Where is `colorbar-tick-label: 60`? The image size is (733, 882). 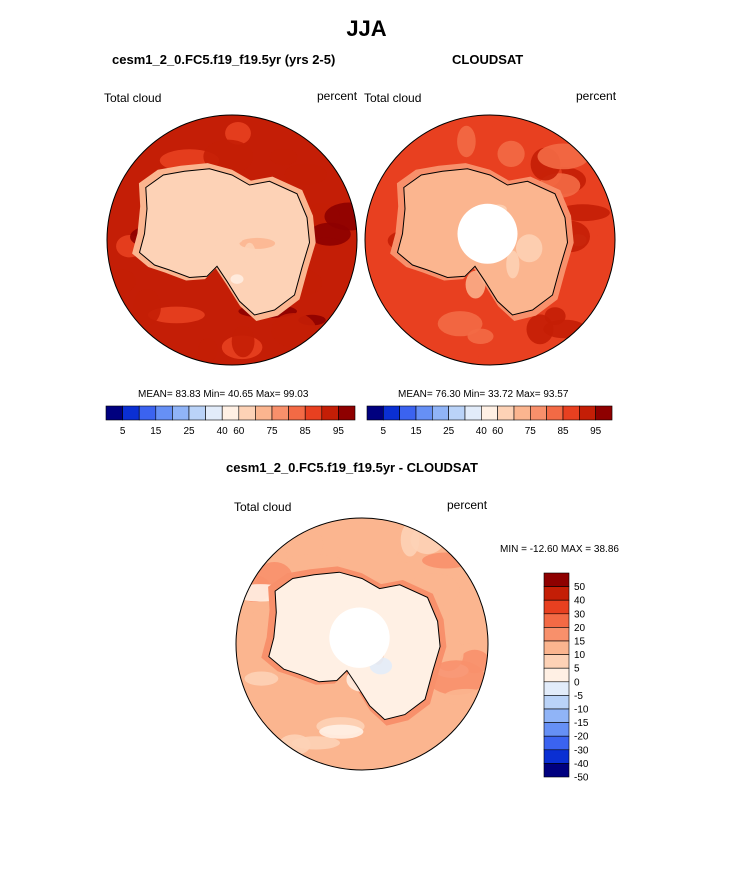
colorbar-tick-label: 60 is located at coordinates (498, 431).